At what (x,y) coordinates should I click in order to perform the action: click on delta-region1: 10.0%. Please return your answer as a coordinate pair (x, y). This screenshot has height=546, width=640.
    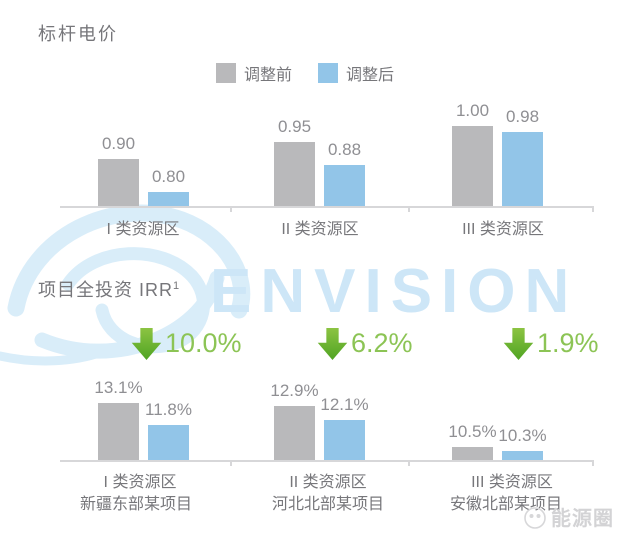
    Looking at the image, I should click on (186, 344).